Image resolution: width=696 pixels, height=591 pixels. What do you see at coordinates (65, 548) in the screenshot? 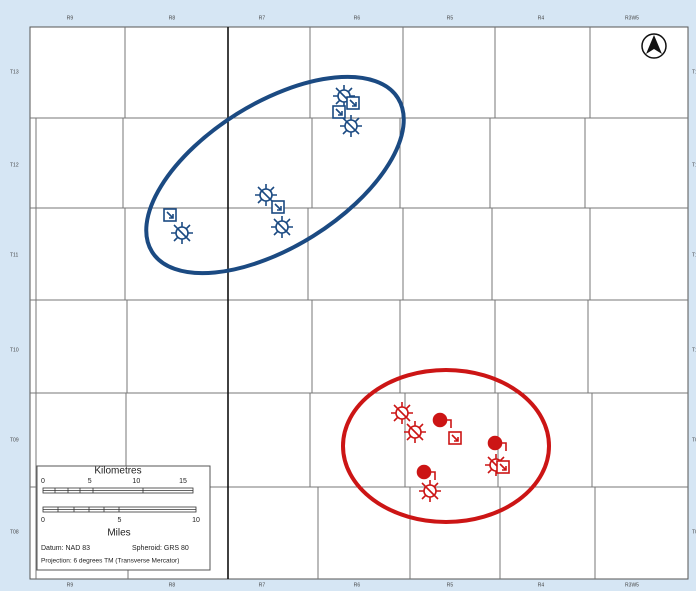
I see `datum: Datum: NAD 83` at bounding box center [65, 548].